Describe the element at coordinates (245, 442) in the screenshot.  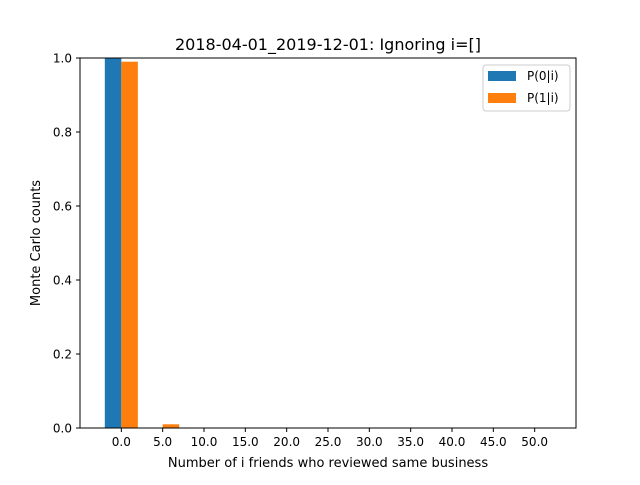
I see `x-tick-label: 15.0` at that location.